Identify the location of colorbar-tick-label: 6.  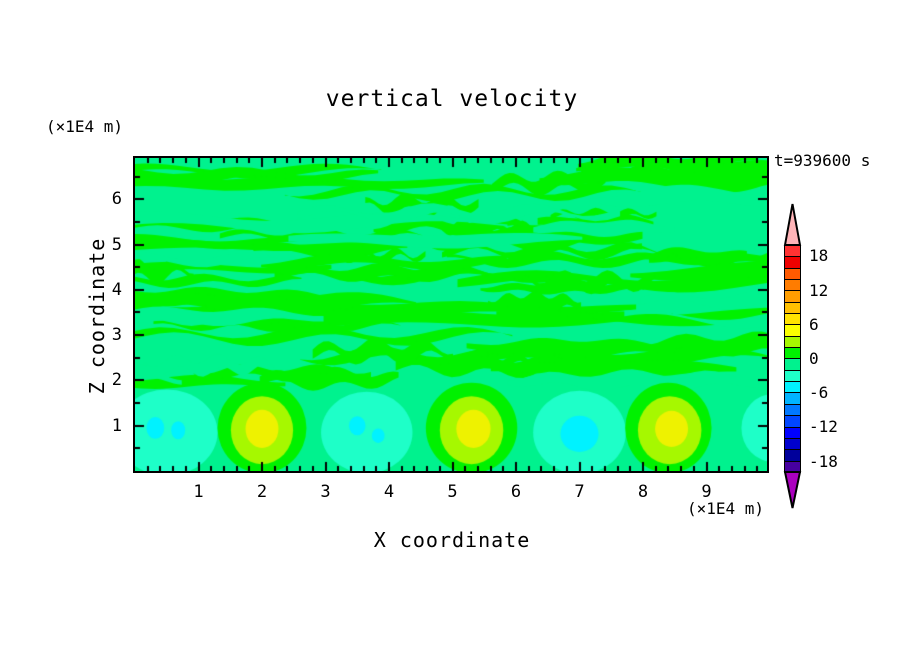
(814, 324).